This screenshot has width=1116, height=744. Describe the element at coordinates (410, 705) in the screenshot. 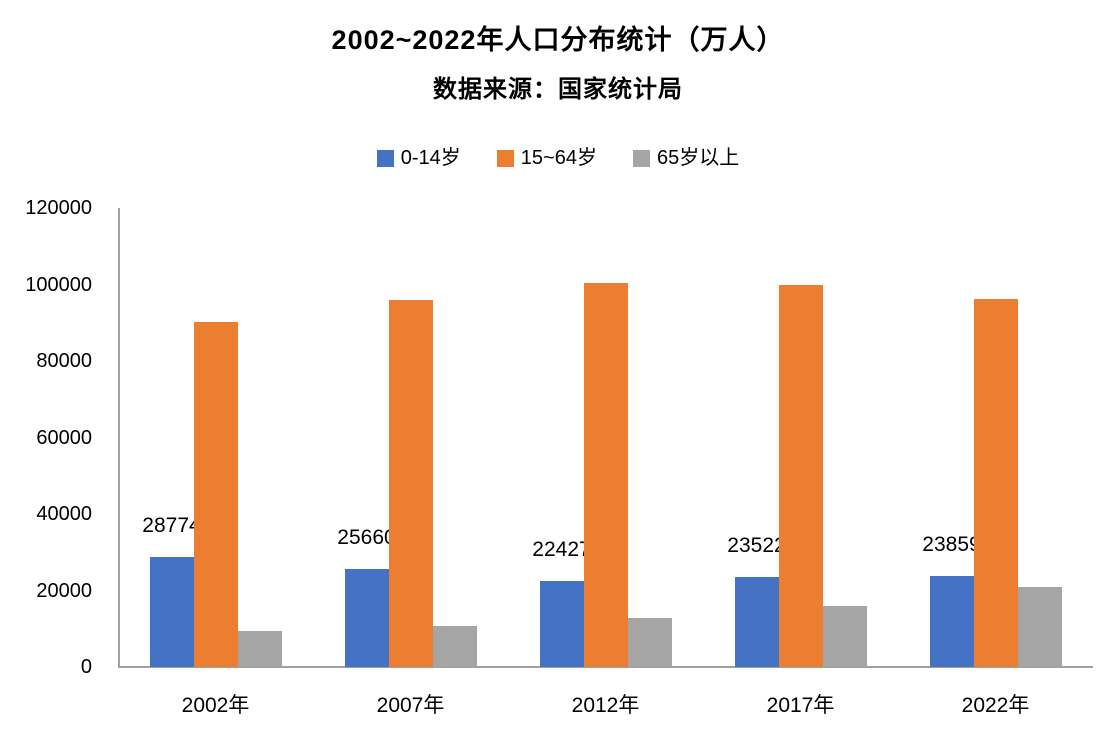

I see `x-axis-label: 2007年` at that location.